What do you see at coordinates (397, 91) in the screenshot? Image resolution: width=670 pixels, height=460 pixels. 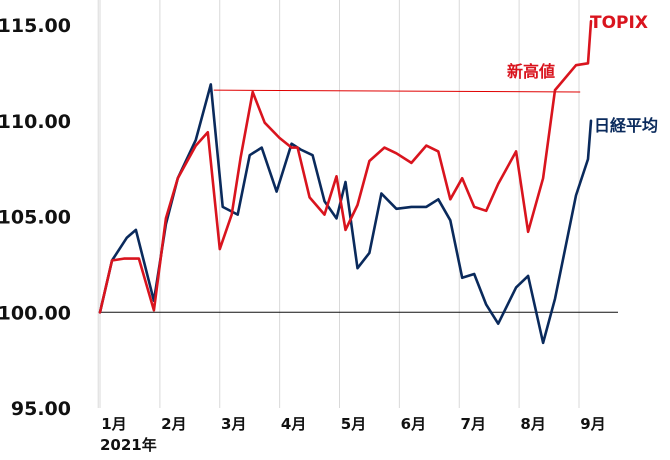 I see `new-high-line` at bounding box center [397, 91].